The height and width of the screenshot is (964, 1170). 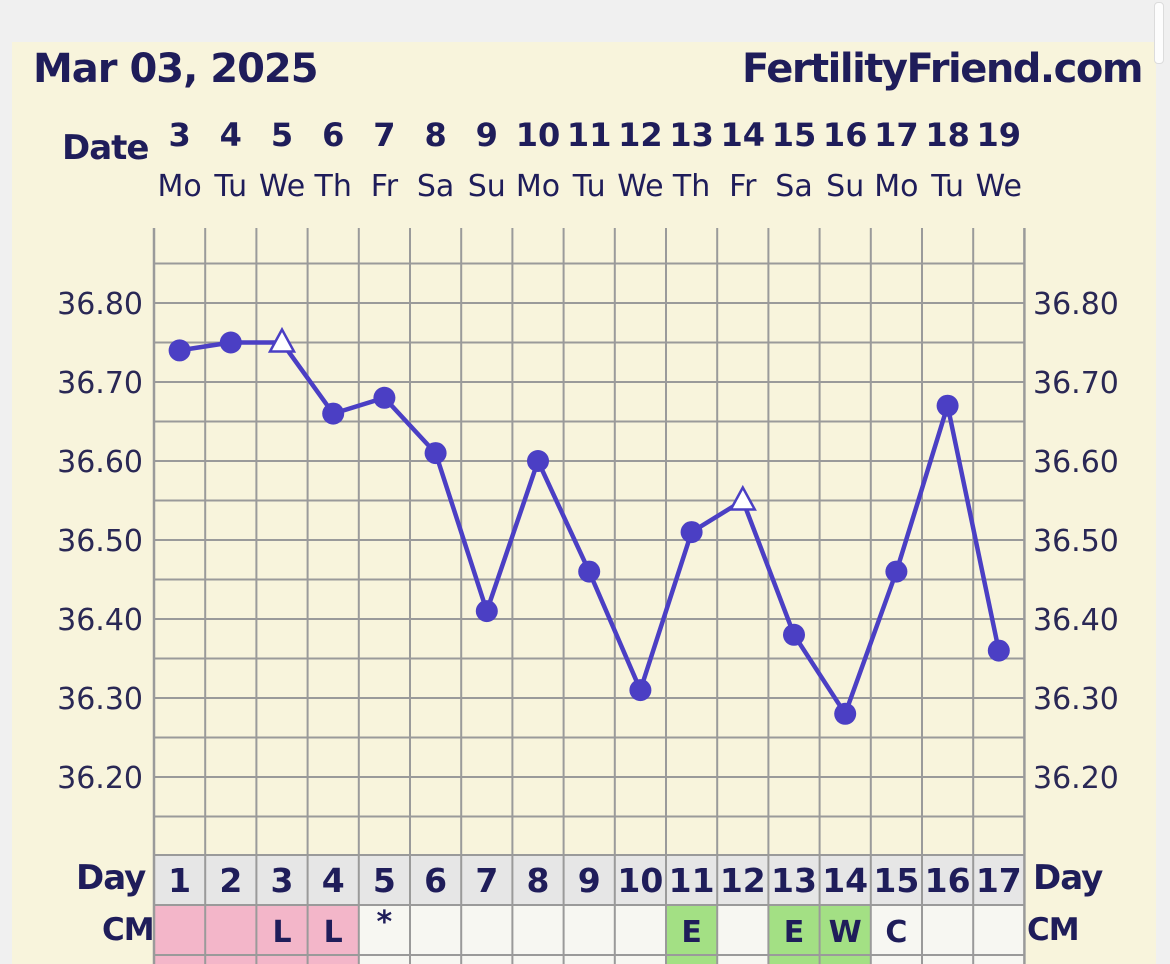 What do you see at coordinates (100, 620) in the screenshot?
I see `y-tick-label-left: 36.40` at bounding box center [100, 620].